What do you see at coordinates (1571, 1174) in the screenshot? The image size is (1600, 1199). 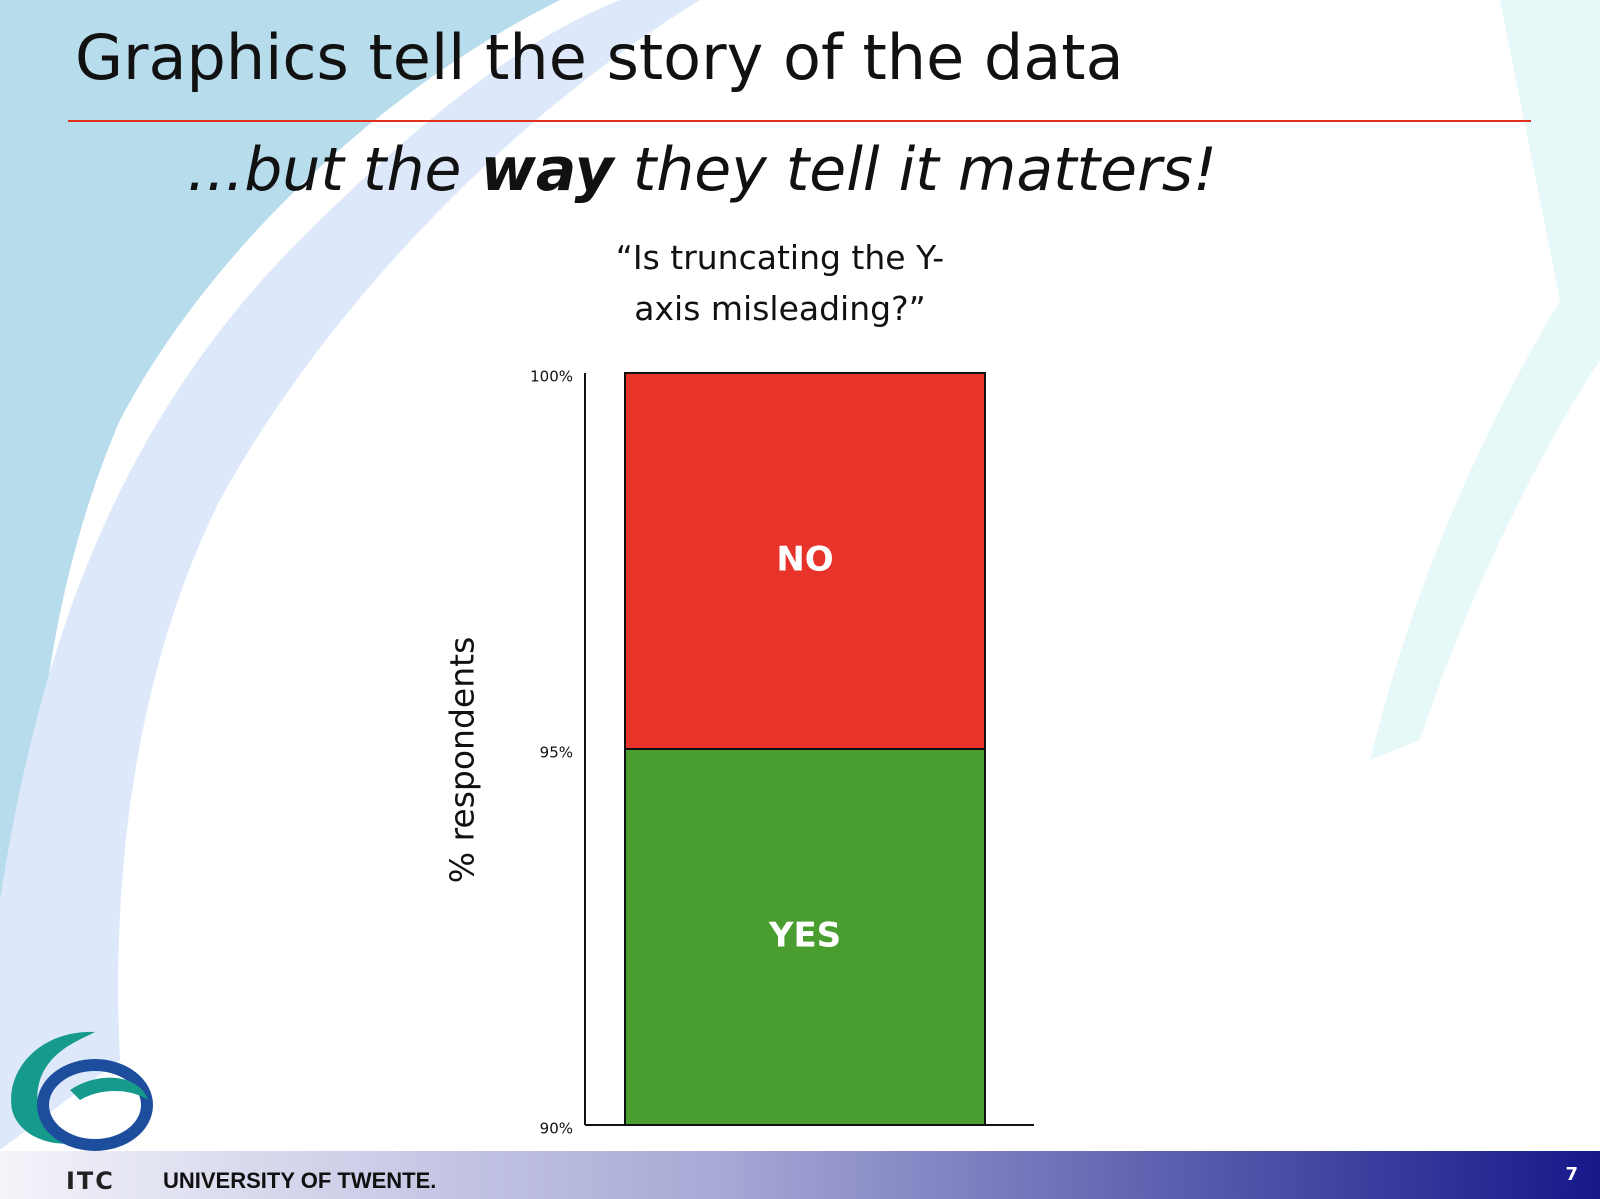 I see `page-number: 7` at bounding box center [1571, 1174].